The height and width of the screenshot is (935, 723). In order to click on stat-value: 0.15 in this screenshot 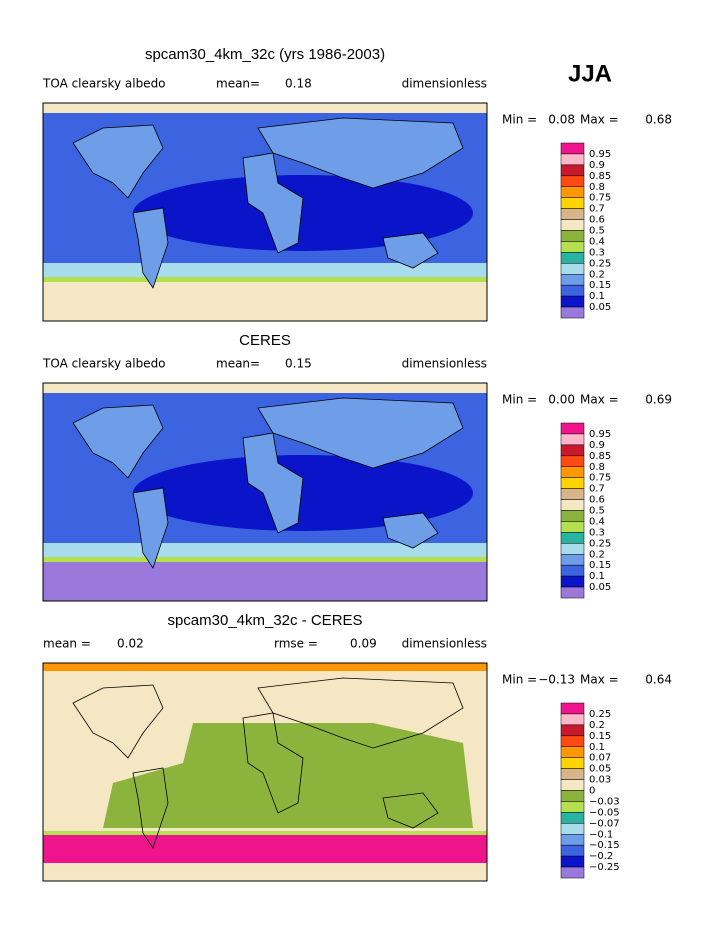, I will do `click(298, 364)`.